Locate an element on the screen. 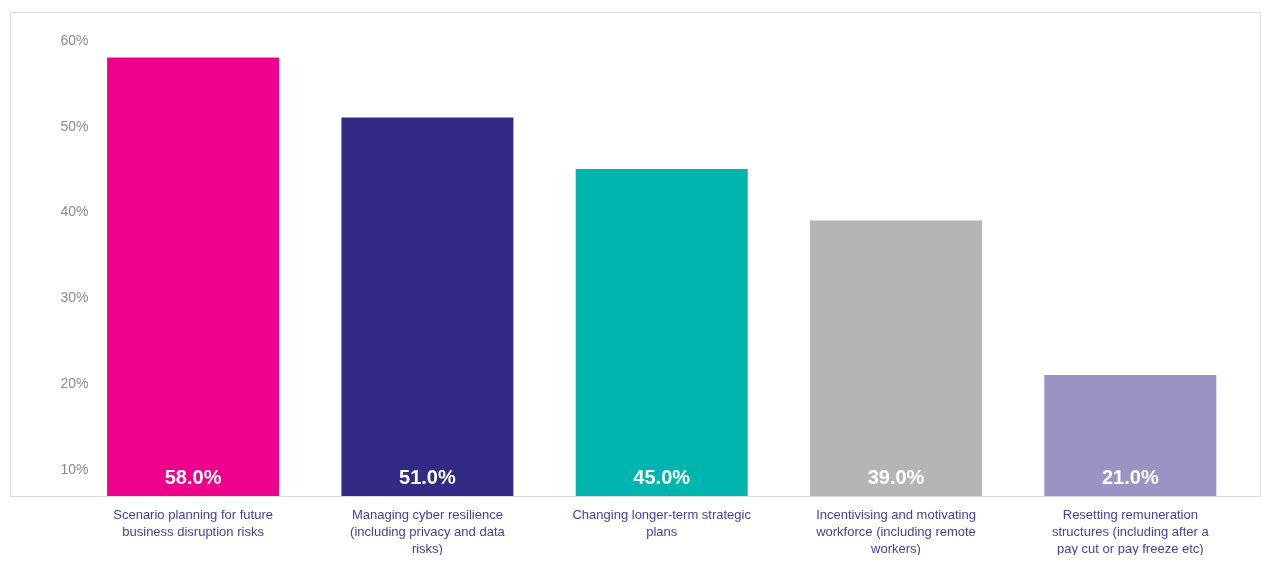  y-tick-label: 30% is located at coordinates (74, 297).